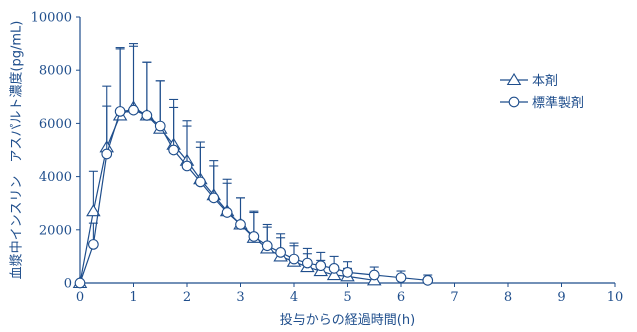  What do you see at coordinates (347, 297) in the screenshot?
I see `x-tick-label: 5` at bounding box center [347, 297].